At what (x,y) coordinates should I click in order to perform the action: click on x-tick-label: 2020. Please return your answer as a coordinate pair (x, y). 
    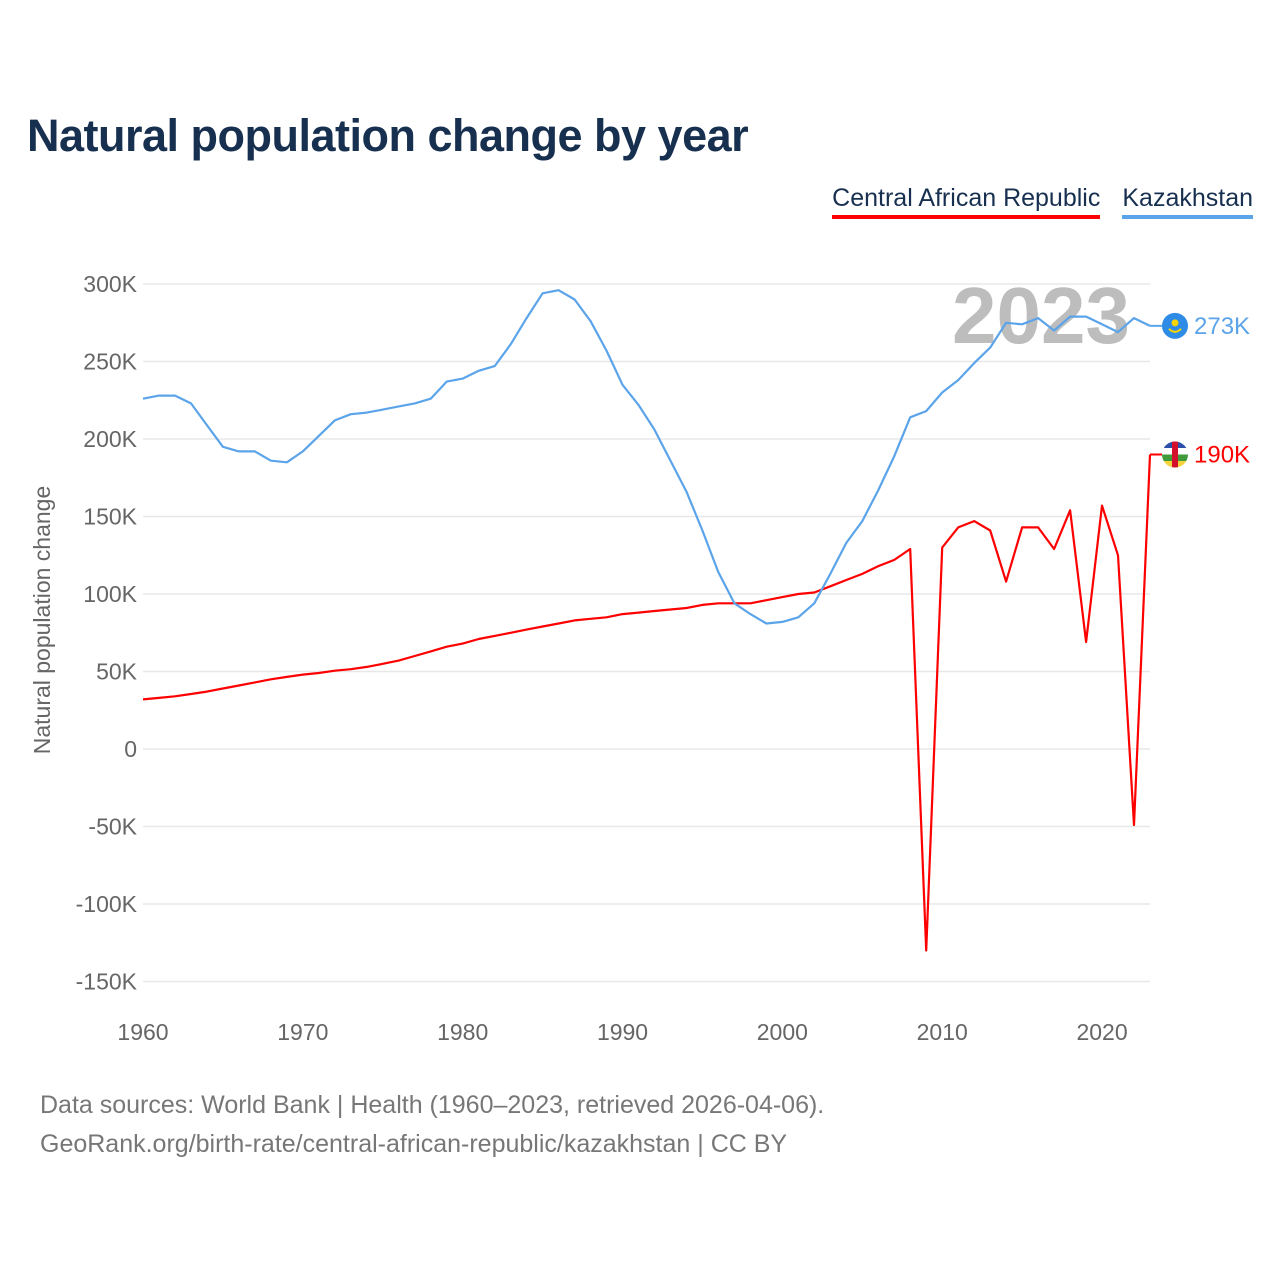
    Looking at the image, I should click on (1101, 1032).